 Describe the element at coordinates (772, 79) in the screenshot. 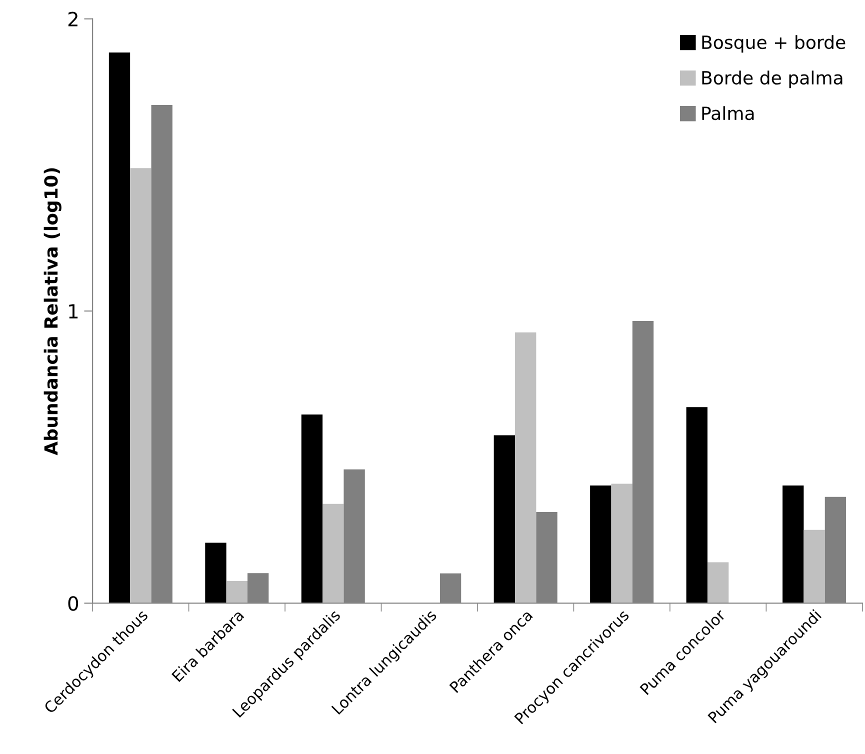

I see `legend-label: Borde de palma` at that location.